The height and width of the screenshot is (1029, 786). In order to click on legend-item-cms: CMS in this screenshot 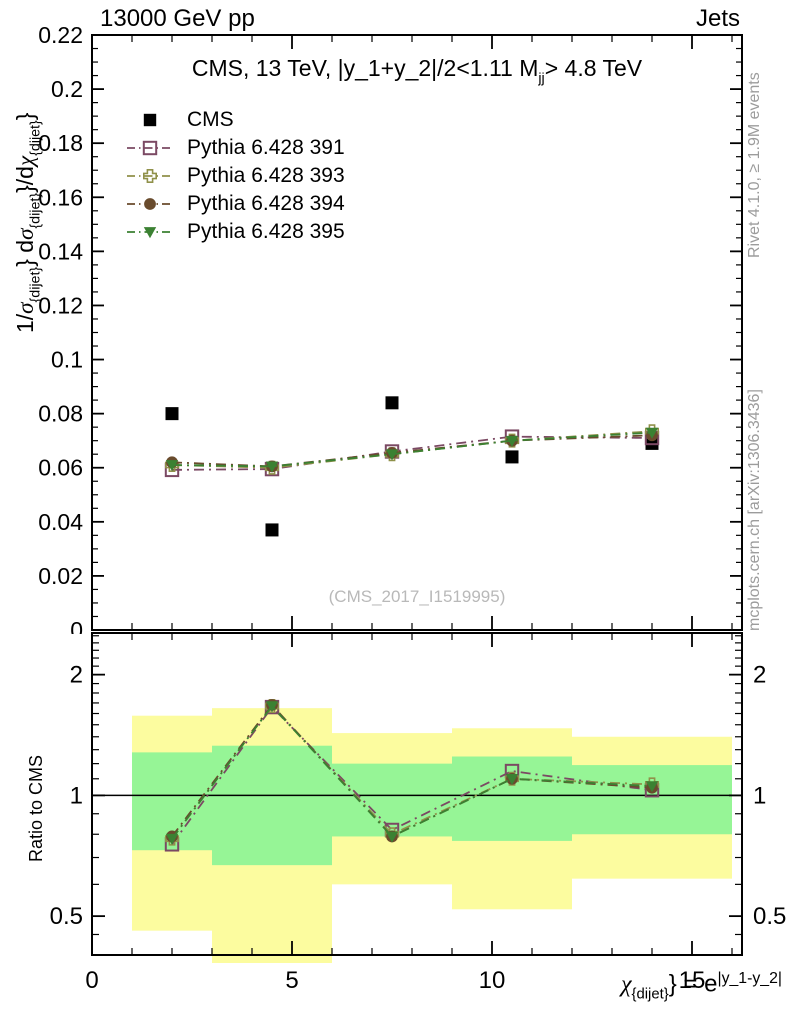, I will do `click(235, 120)`.